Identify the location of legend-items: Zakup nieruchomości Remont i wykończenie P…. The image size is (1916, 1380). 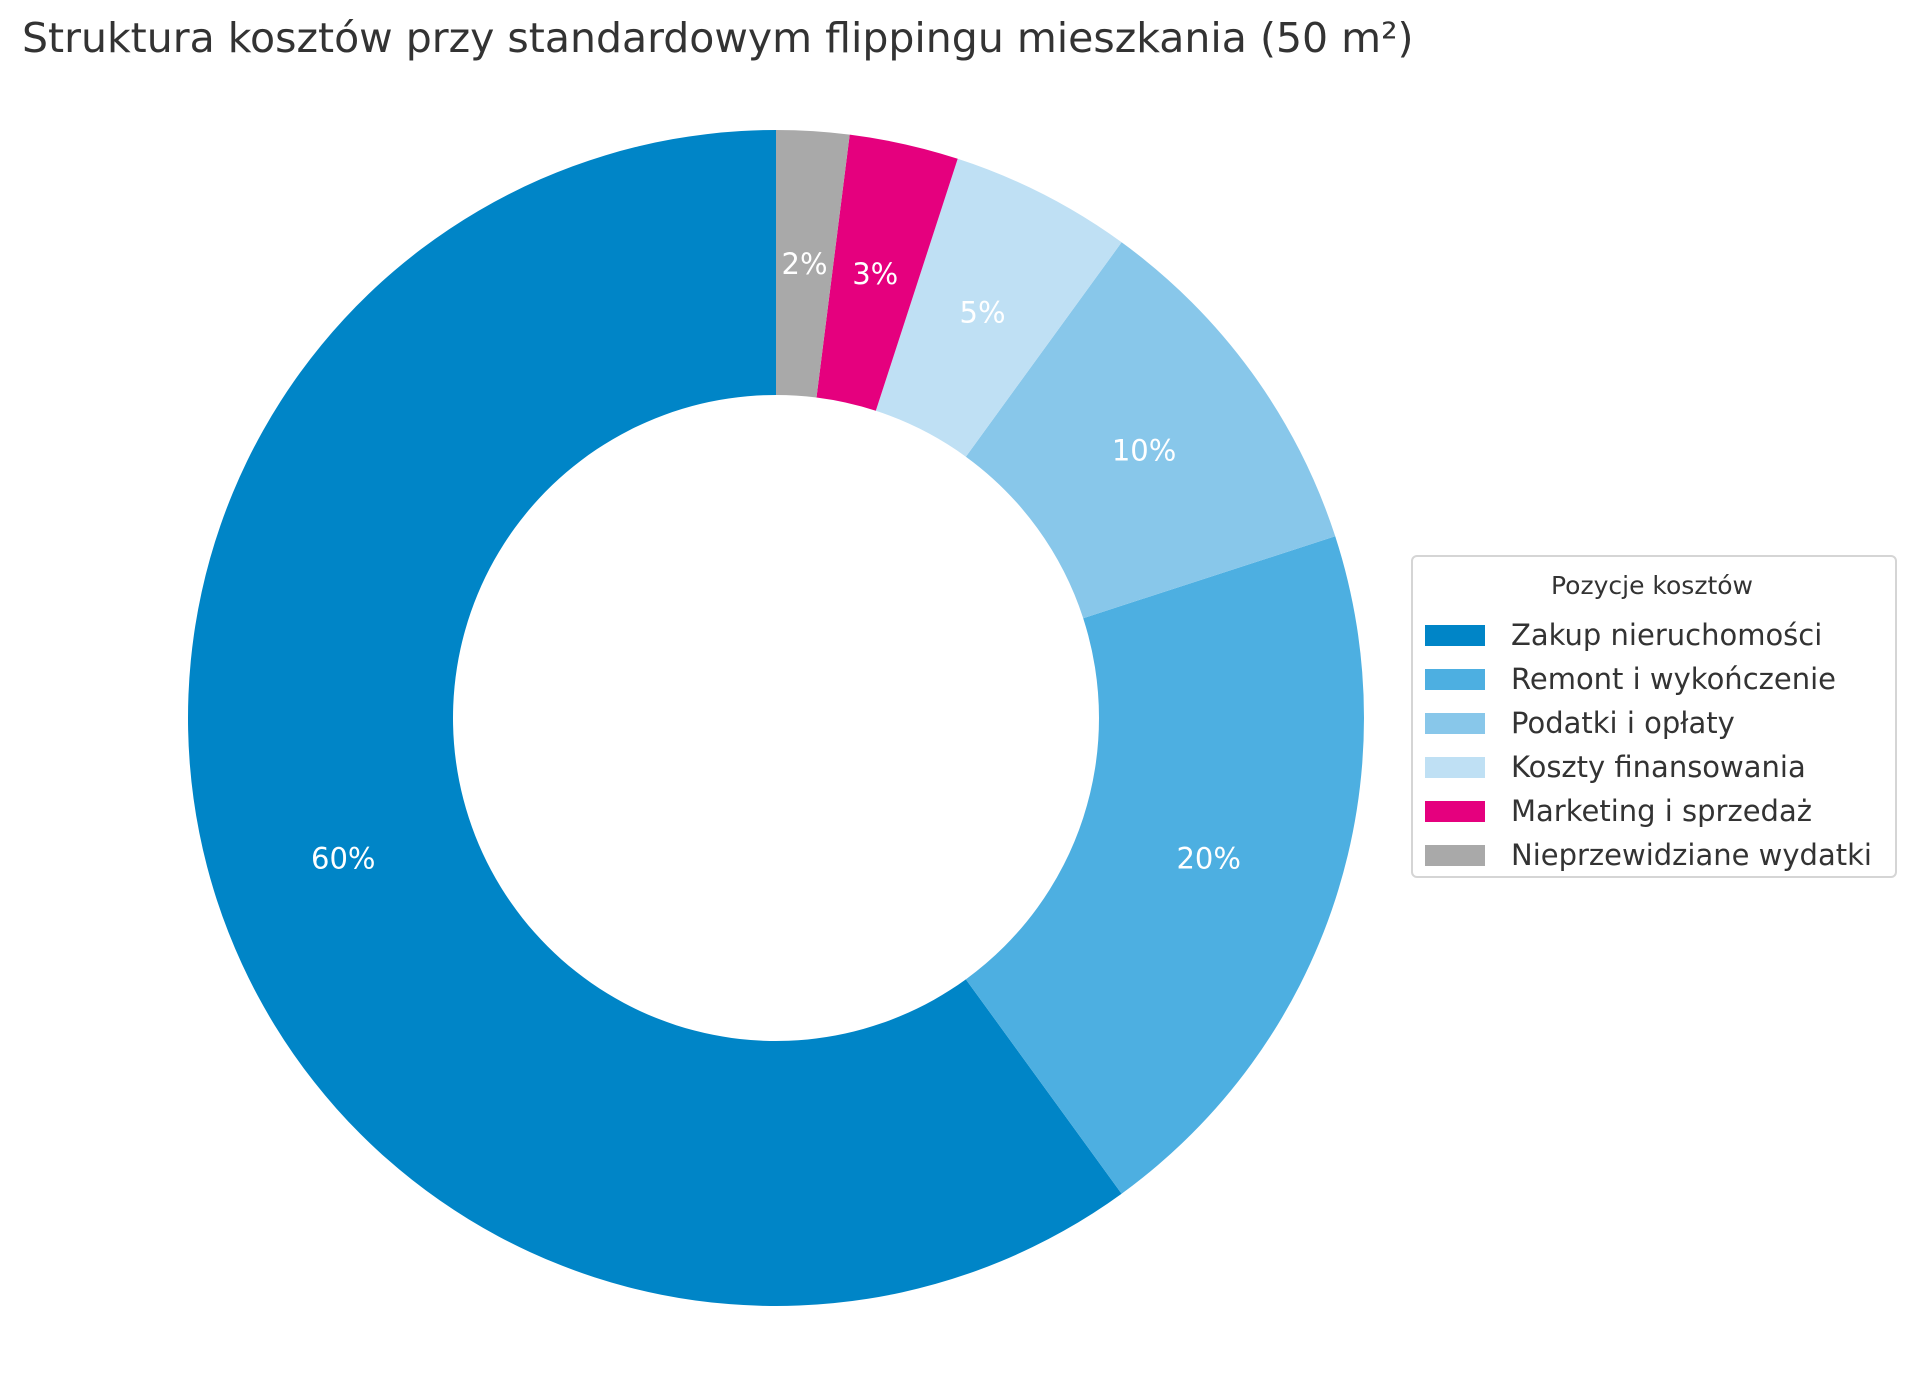
(1652, 745).